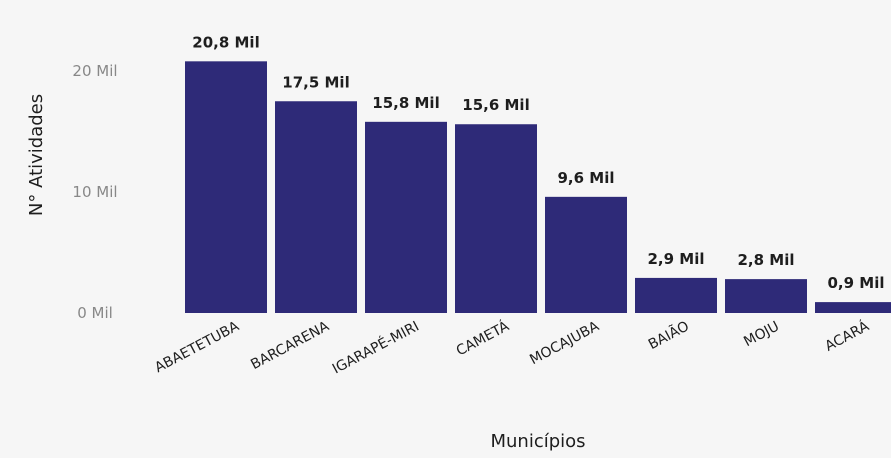 The height and width of the screenshot is (458, 891). What do you see at coordinates (315, 82) in the screenshot?
I see `data-label: 17,5 Mil` at bounding box center [315, 82].